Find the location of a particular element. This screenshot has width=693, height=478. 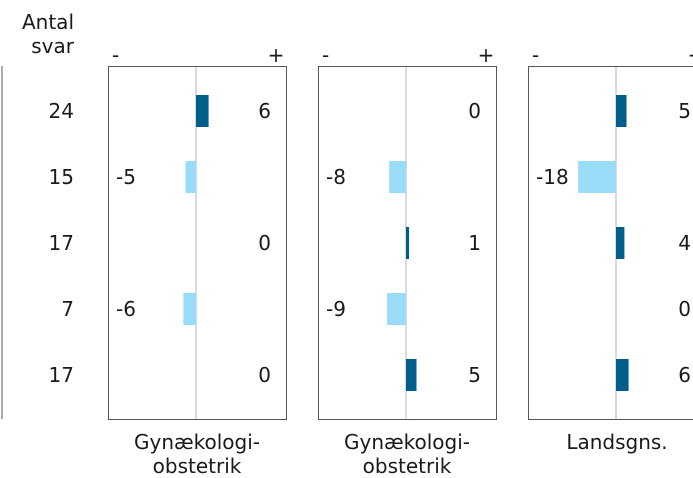

value-label: 4 is located at coordinates (684, 243).